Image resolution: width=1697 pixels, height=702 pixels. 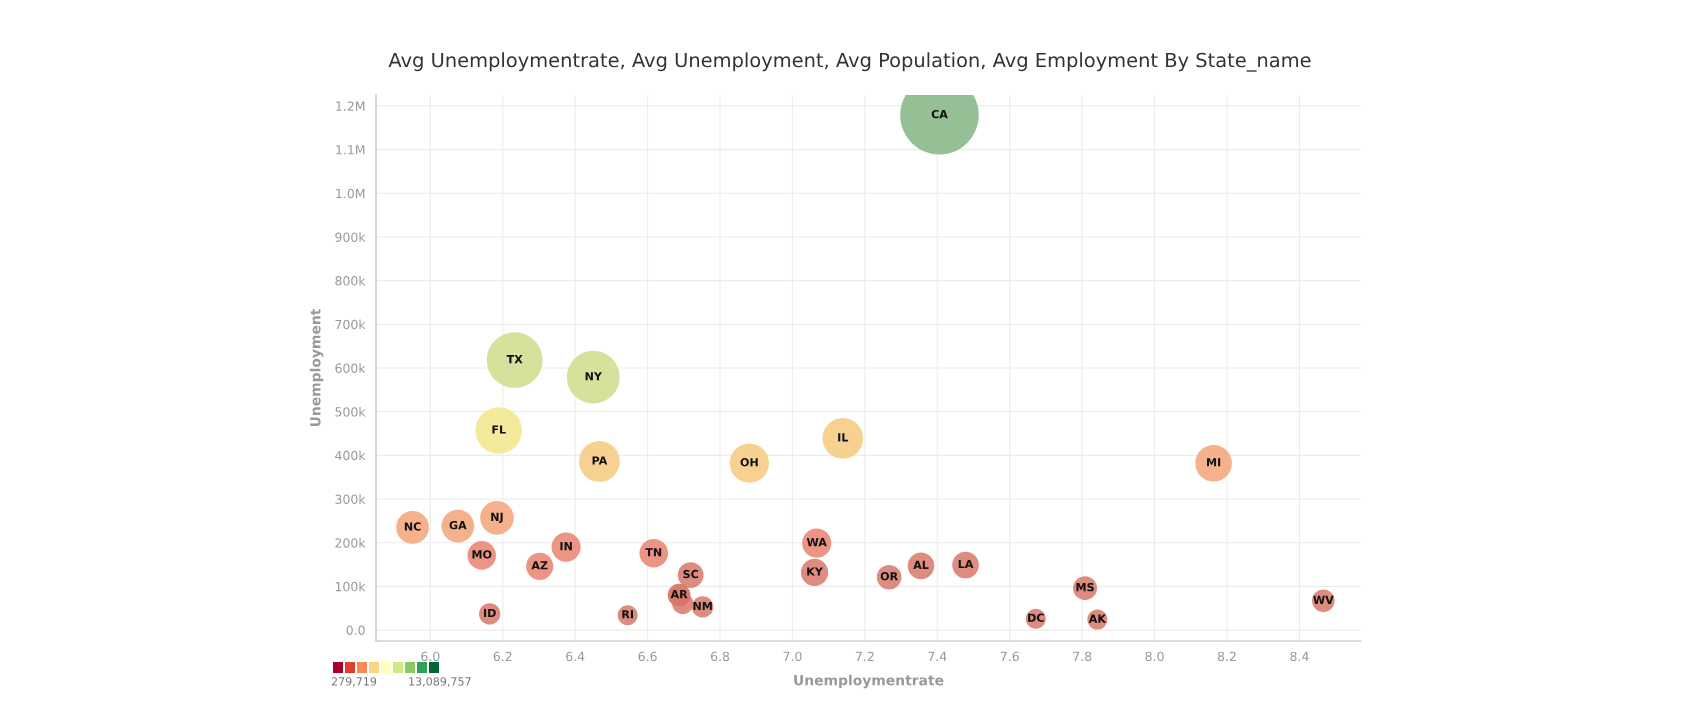 What do you see at coordinates (350, 193) in the screenshot?
I see `y-tick-label: 1.0M` at bounding box center [350, 193].